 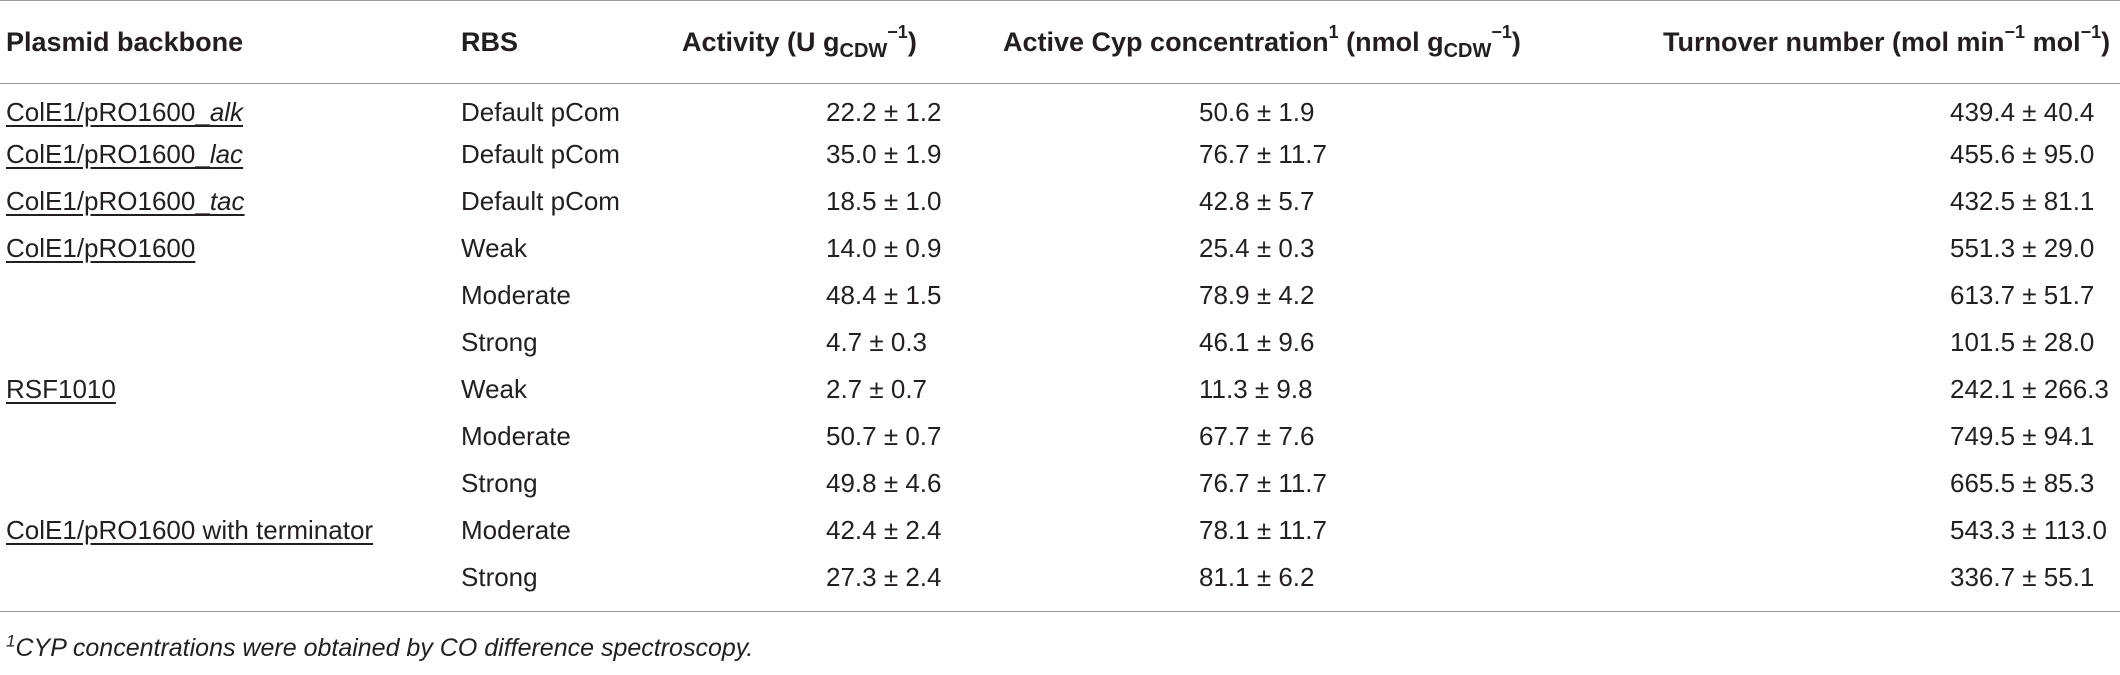 What do you see at coordinates (1256, 388) in the screenshot?
I see `cell-cyp-concentration-value: 11.3 ± 9.8` at bounding box center [1256, 388].